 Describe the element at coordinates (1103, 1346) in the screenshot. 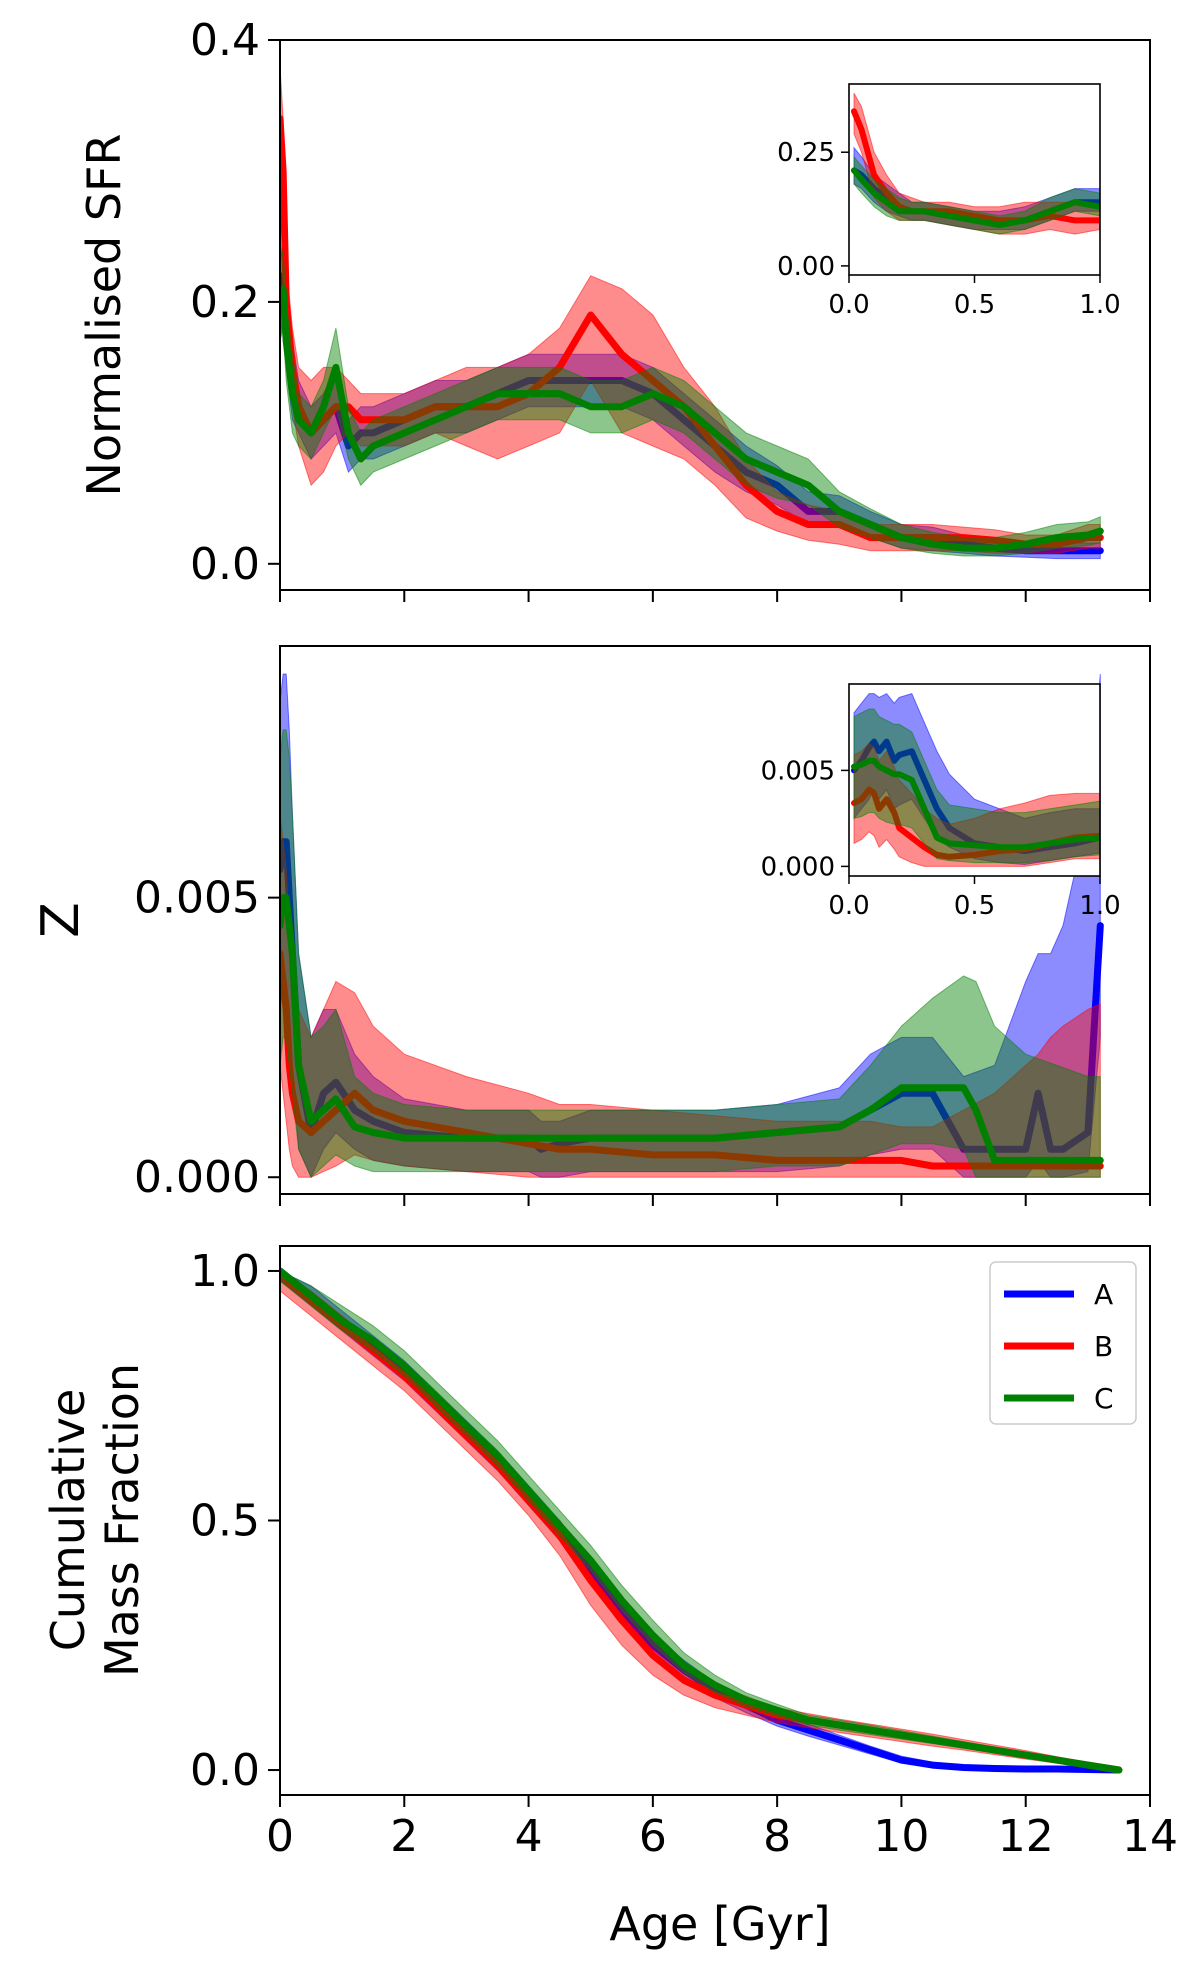

I see `legend-label-B: B` at that location.